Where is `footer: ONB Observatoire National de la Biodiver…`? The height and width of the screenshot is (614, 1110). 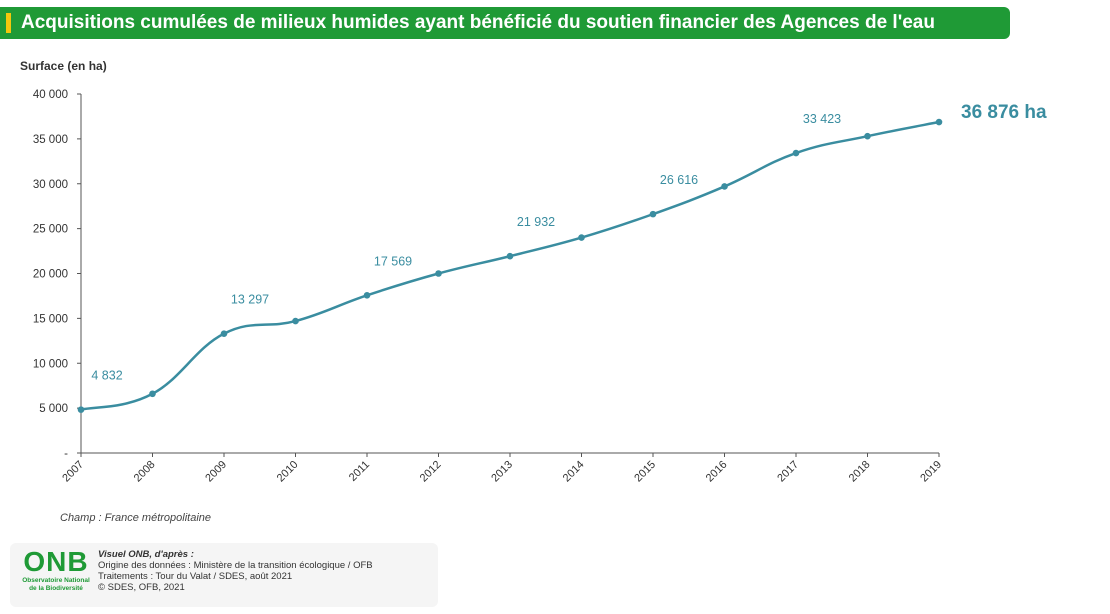
footer: ONB Observatoire National de la Biodiver… is located at coordinates (224, 575).